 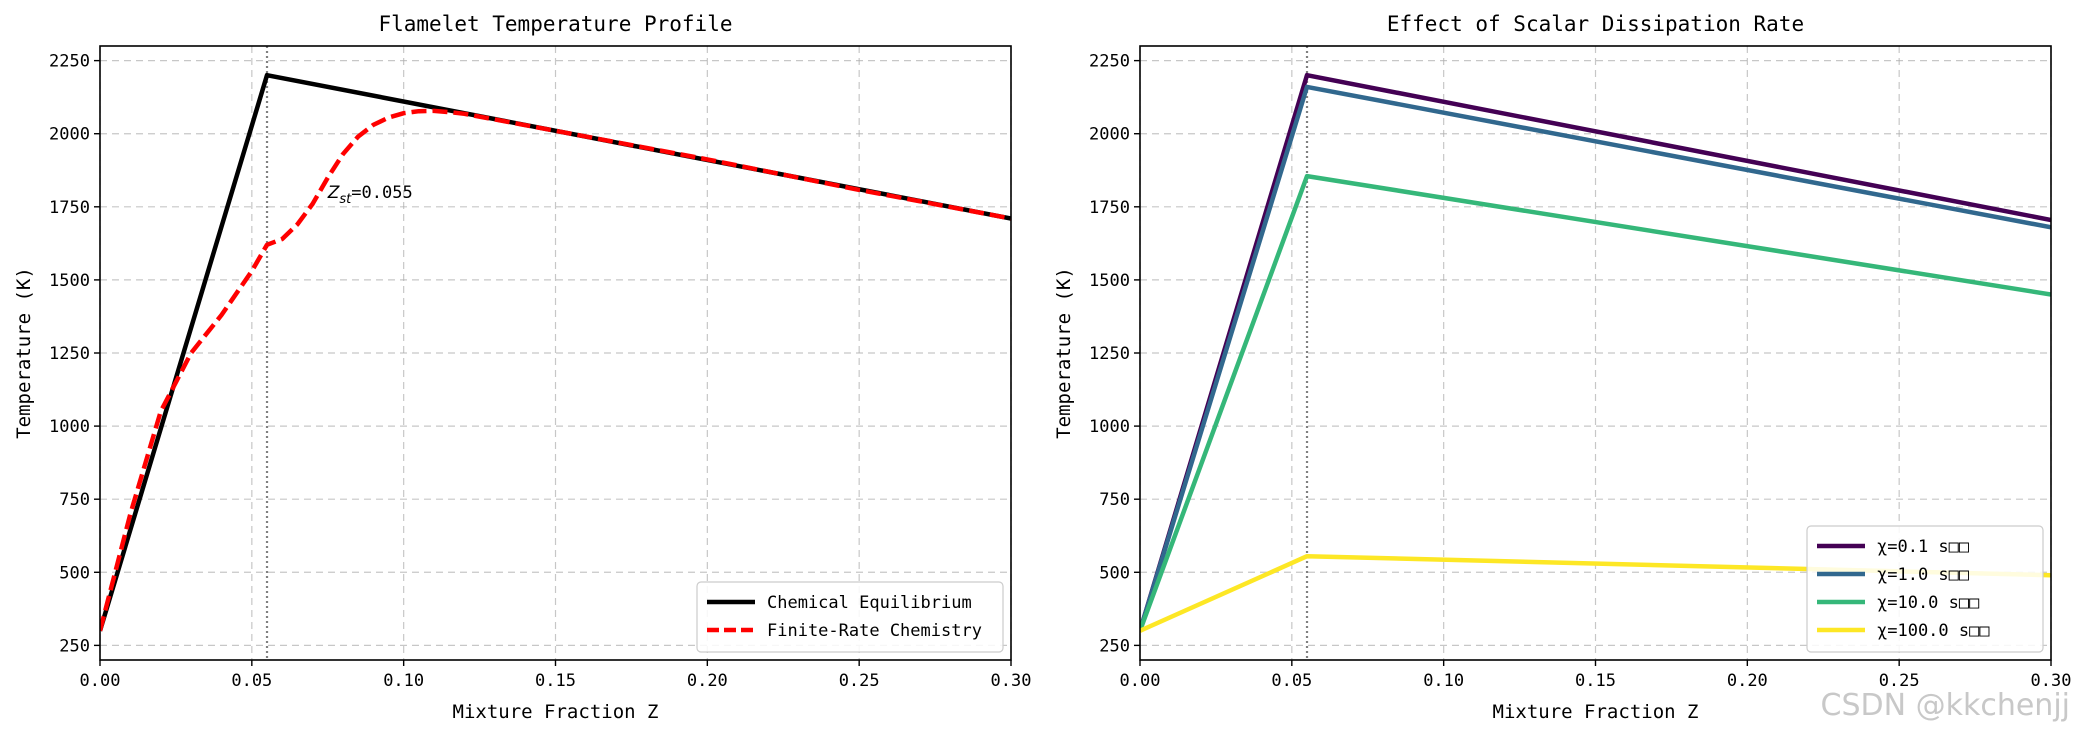 What do you see at coordinates (1945, 705) in the screenshot?
I see `watermark: CSDN @kkchenjj` at bounding box center [1945, 705].